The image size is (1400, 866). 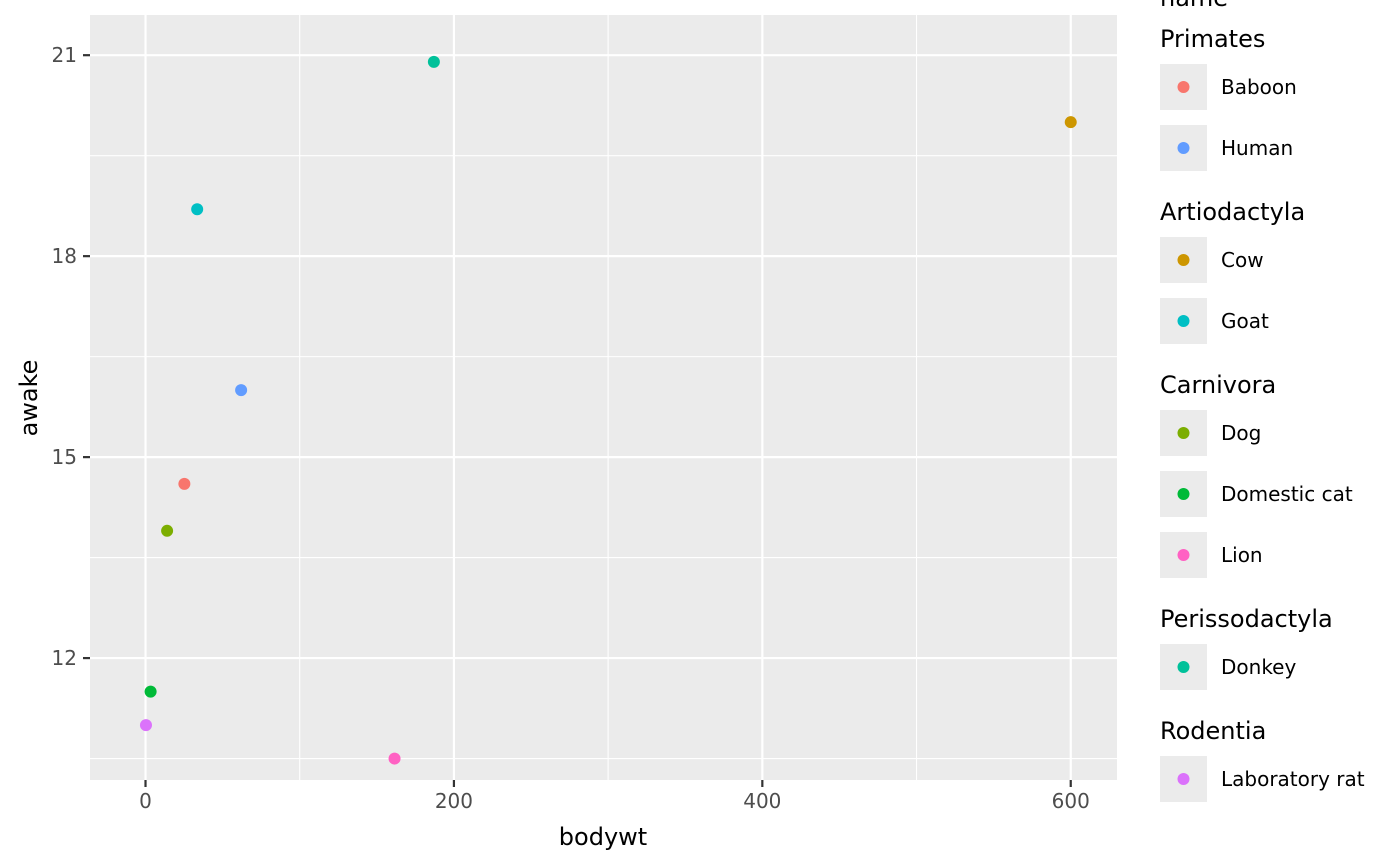 What do you see at coordinates (1232, 212) in the screenshot?
I see `legend-group-artiodactyla: Artiodactyla` at bounding box center [1232, 212].